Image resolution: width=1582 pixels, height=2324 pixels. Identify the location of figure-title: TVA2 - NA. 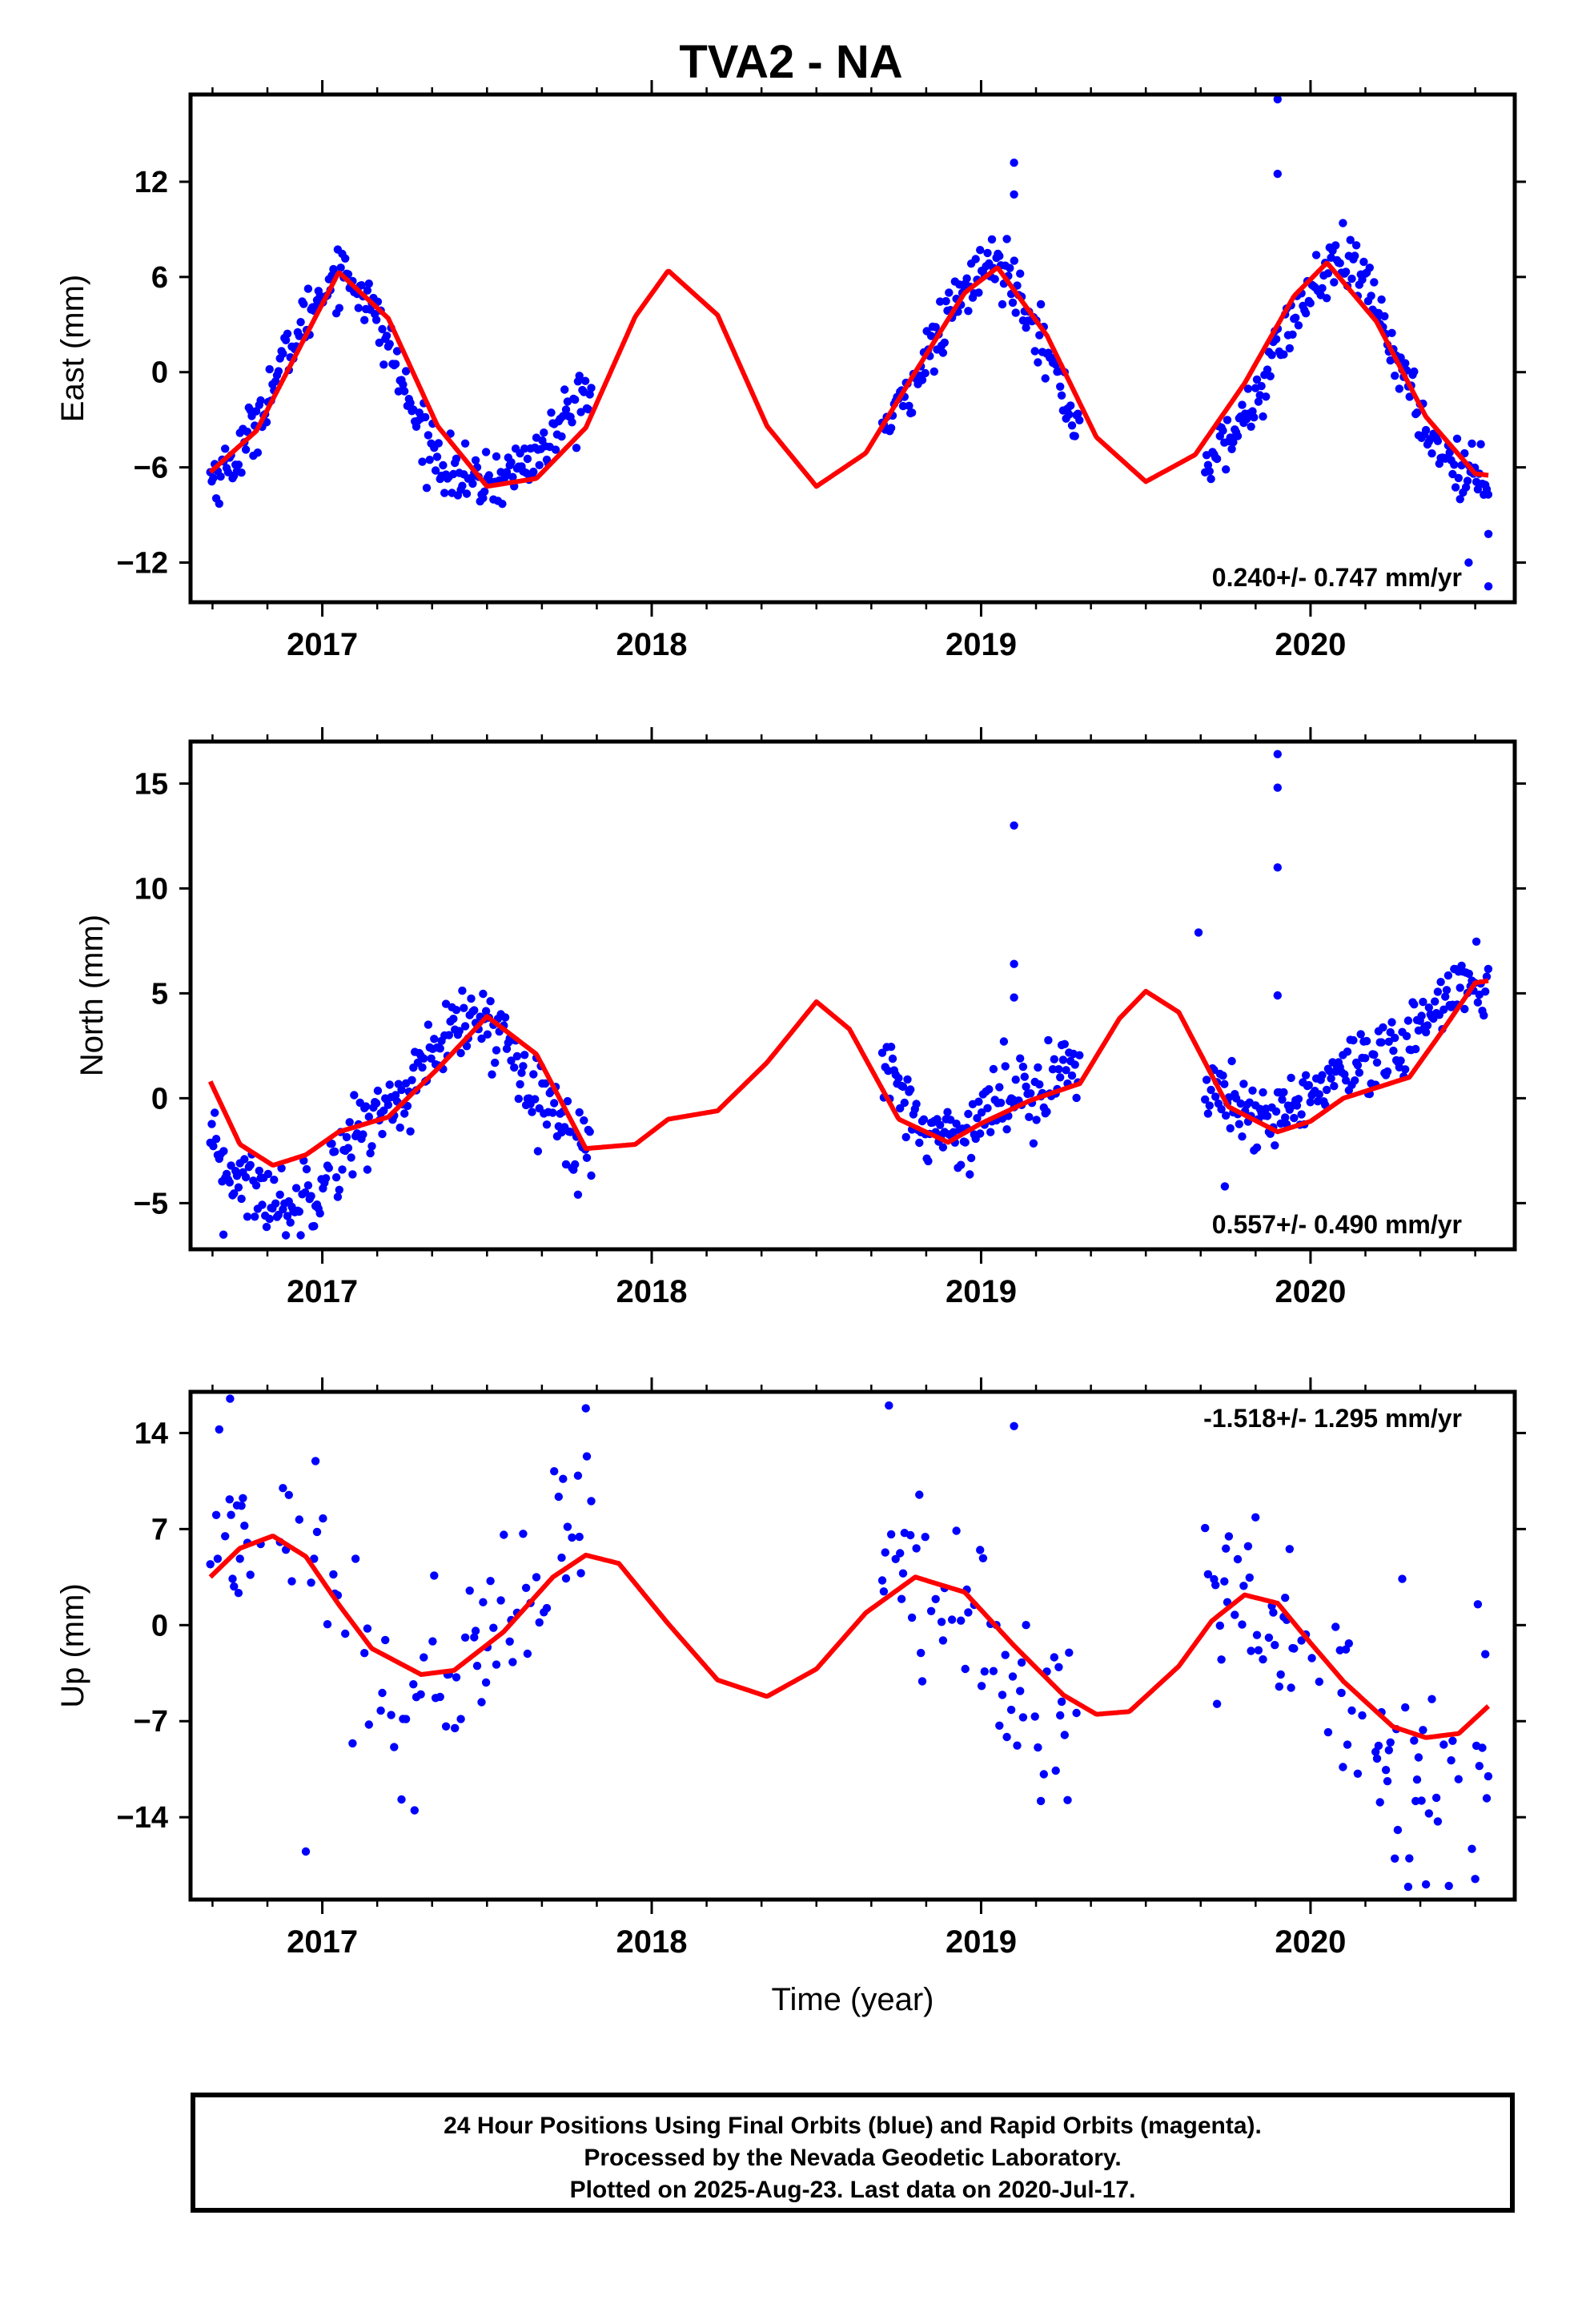
(791, 62).